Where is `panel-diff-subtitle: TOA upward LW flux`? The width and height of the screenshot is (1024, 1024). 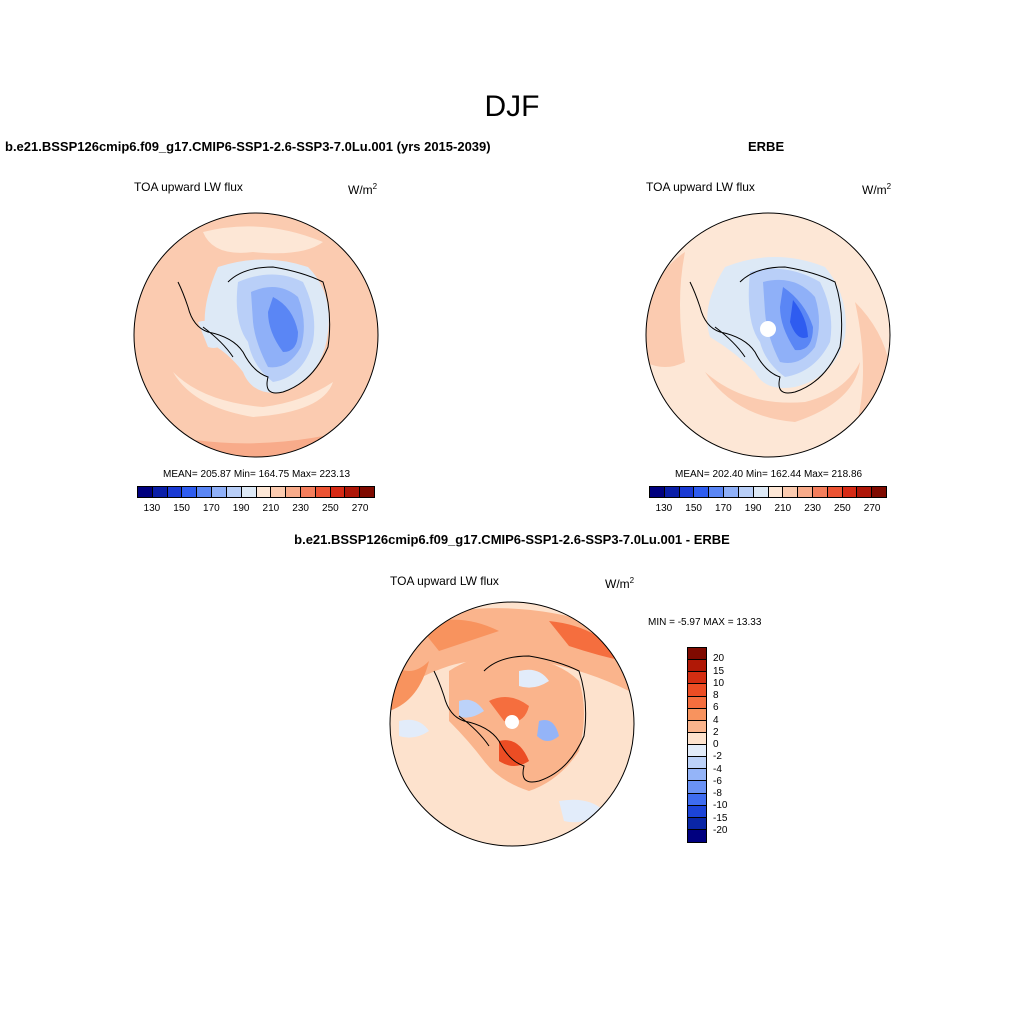 panel-diff-subtitle: TOA upward LW flux is located at coordinates (444, 581).